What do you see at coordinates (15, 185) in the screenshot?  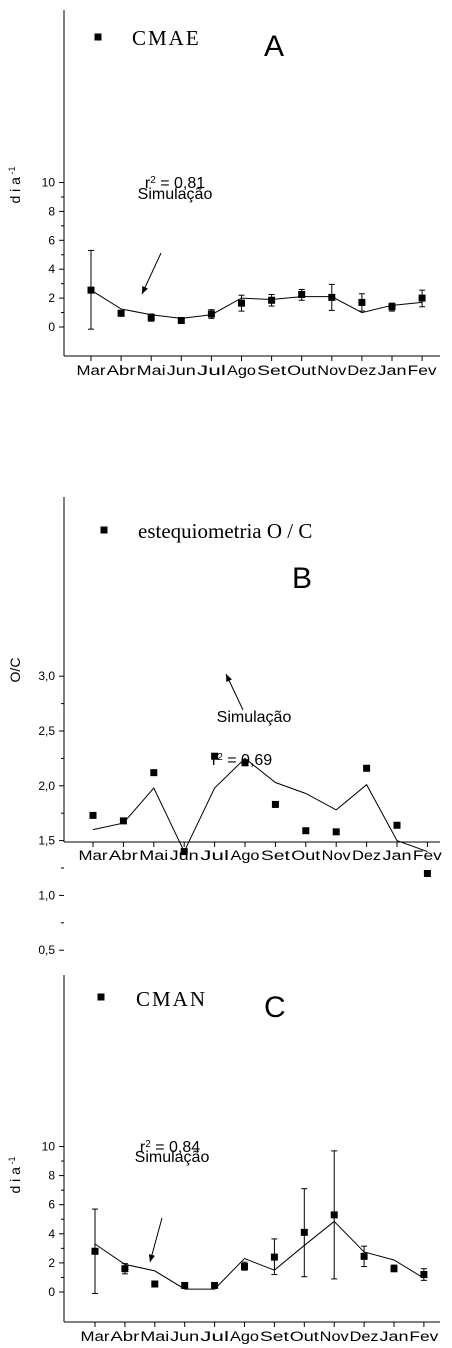 I see `y-axis-label: d i a -1` at bounding box center [15, 185].